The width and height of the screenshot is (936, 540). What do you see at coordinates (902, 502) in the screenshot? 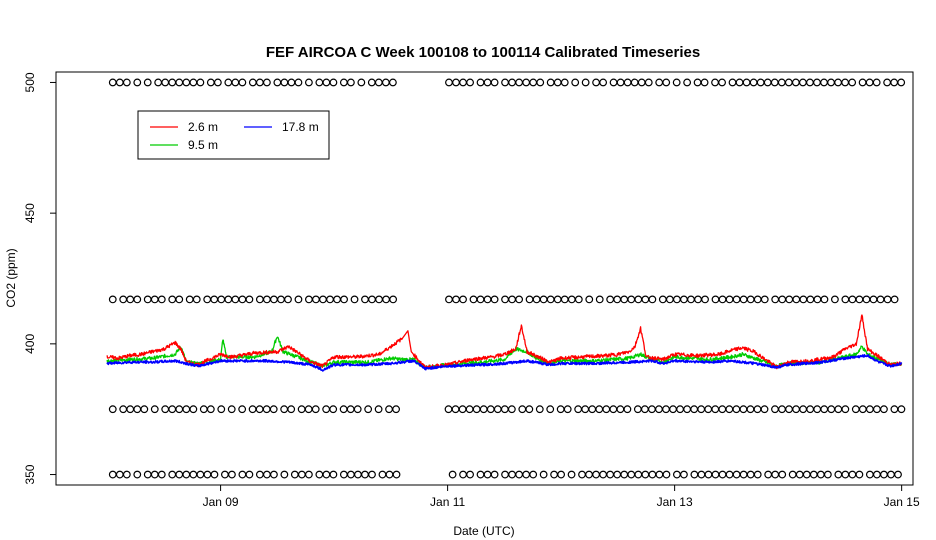
I see `x-tick-label-3: Jan 15` at bounding box center [902, 502].